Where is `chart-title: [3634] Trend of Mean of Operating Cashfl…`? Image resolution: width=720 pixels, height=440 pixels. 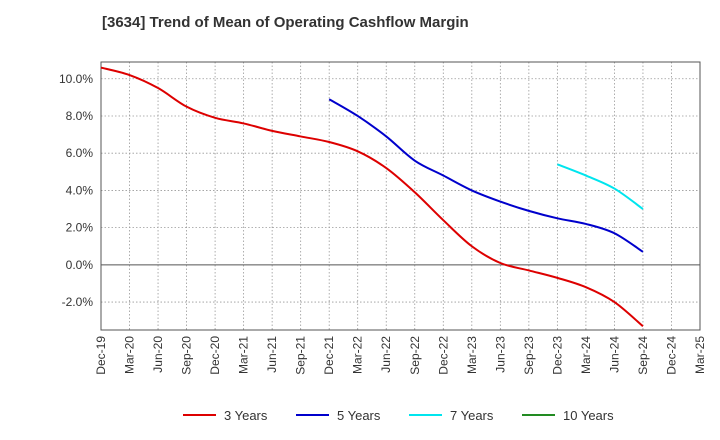 chart-title: [3634] Trend of Mean of Operating Cashfl… is located at coordinates (285, 22).